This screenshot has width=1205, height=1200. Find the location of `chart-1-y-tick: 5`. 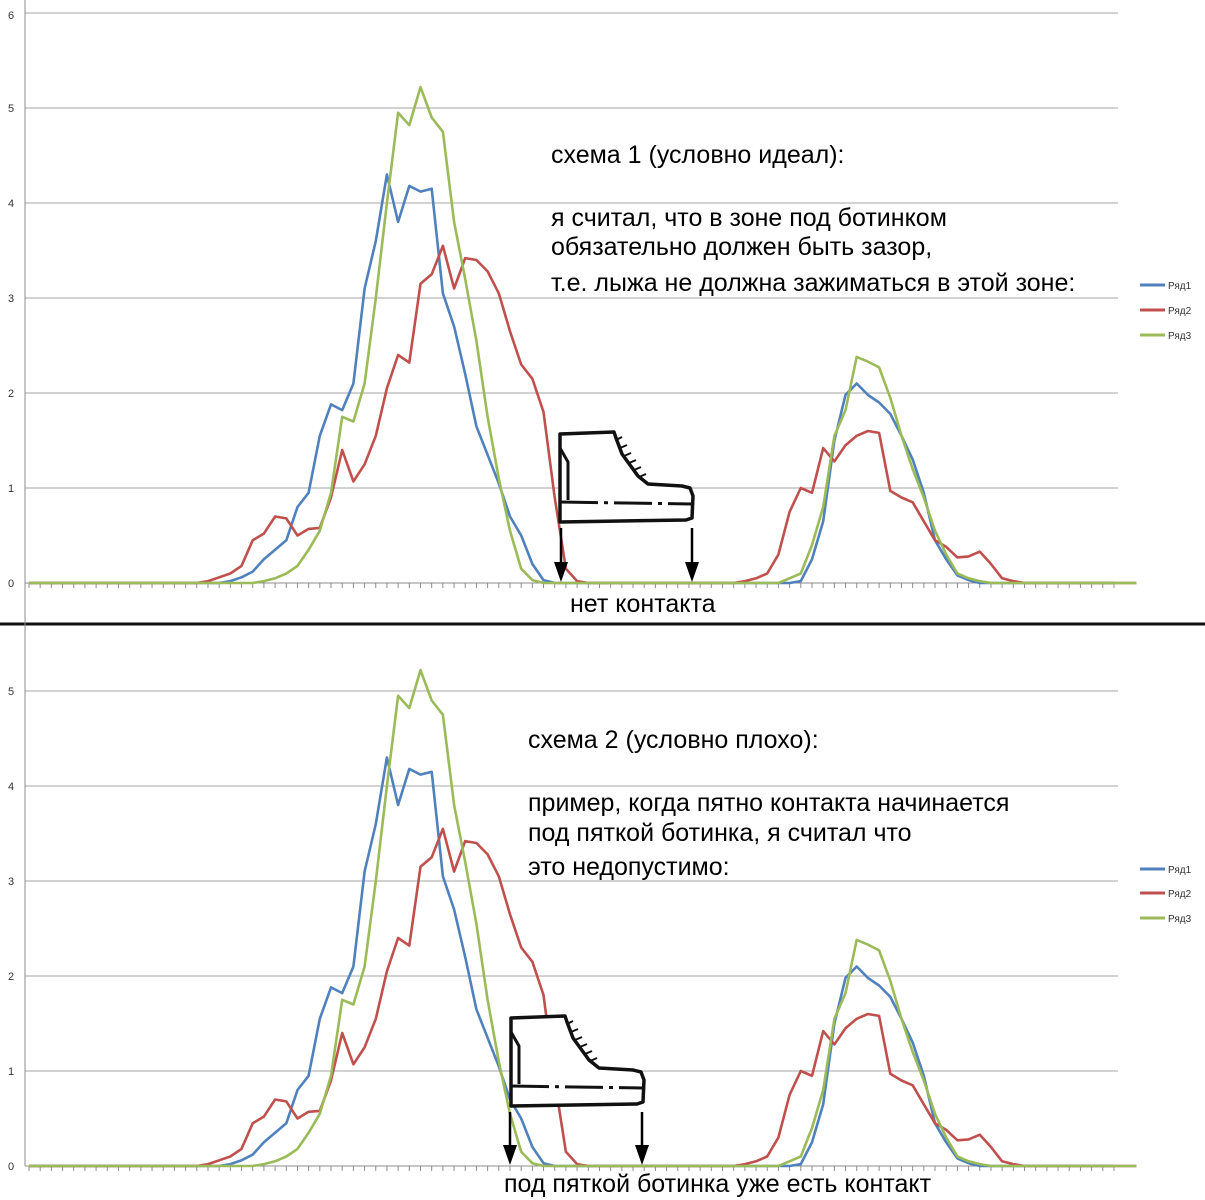

chart-1-y-tick: 5 is located at coordinates (11, 109).